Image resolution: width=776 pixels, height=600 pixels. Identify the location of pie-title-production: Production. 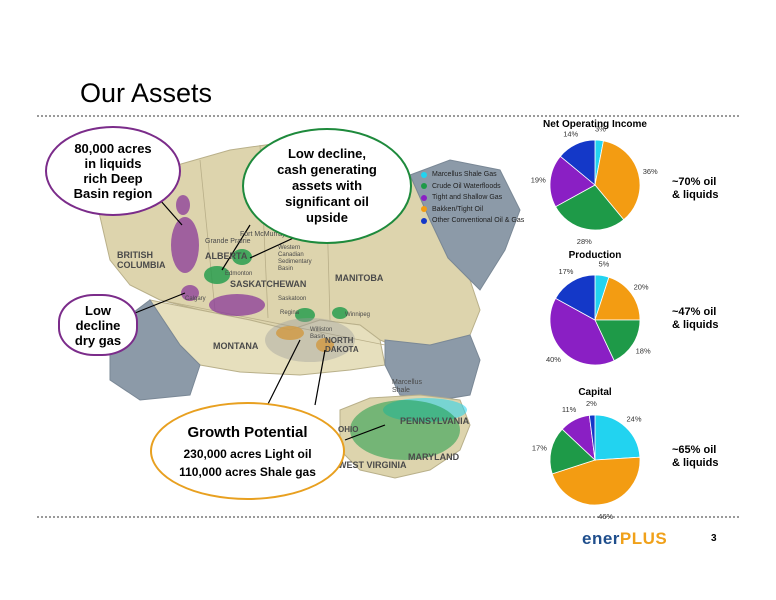
(595, 255).